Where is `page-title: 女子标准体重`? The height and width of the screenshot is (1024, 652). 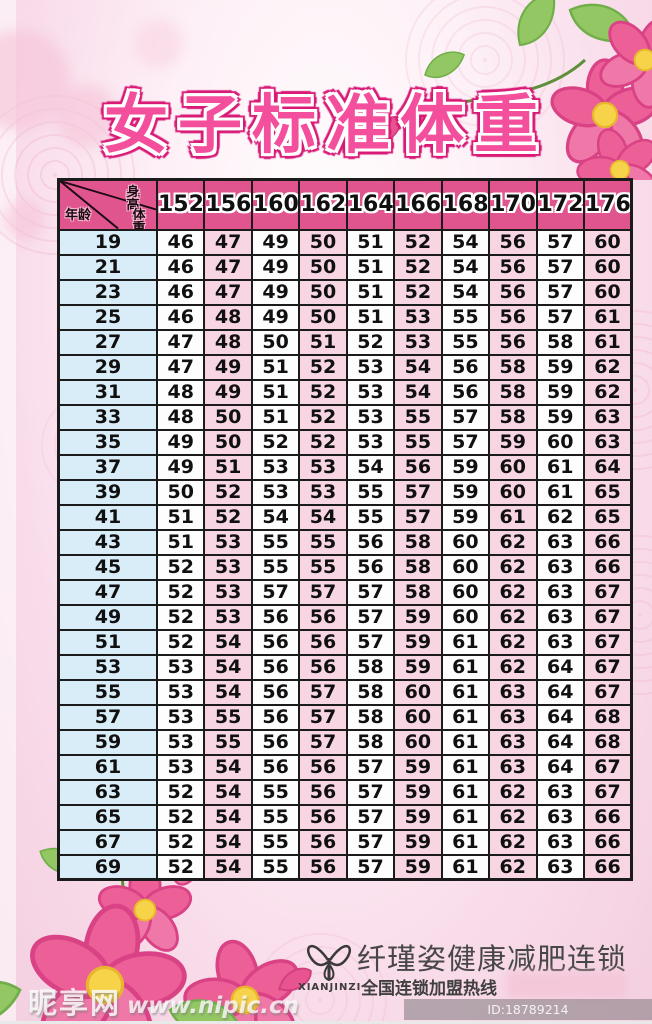 page-title: 女子标准体重 is located at coordinates (326, 126).